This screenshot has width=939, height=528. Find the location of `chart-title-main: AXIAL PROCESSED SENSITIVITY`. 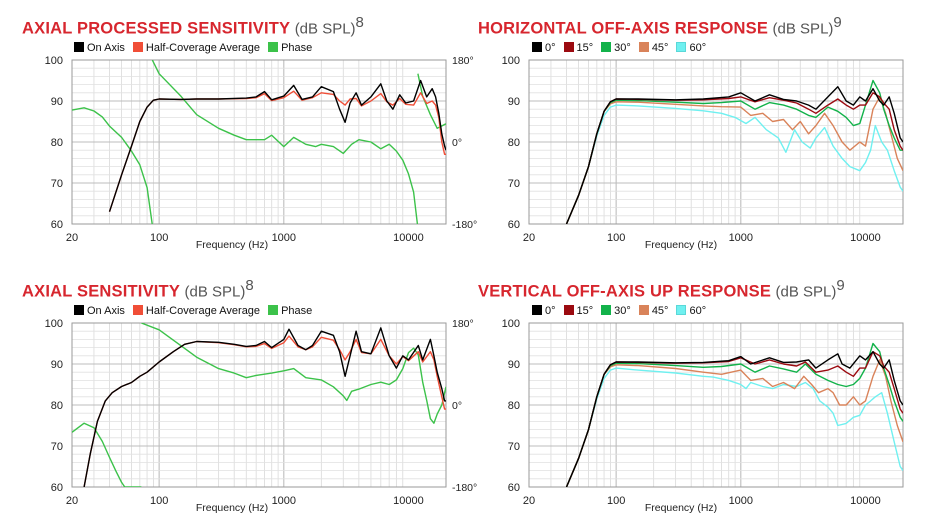

chart-title-main: AXIAL PROCESSED SENSITIVITY is located at coordinates (156, 28).